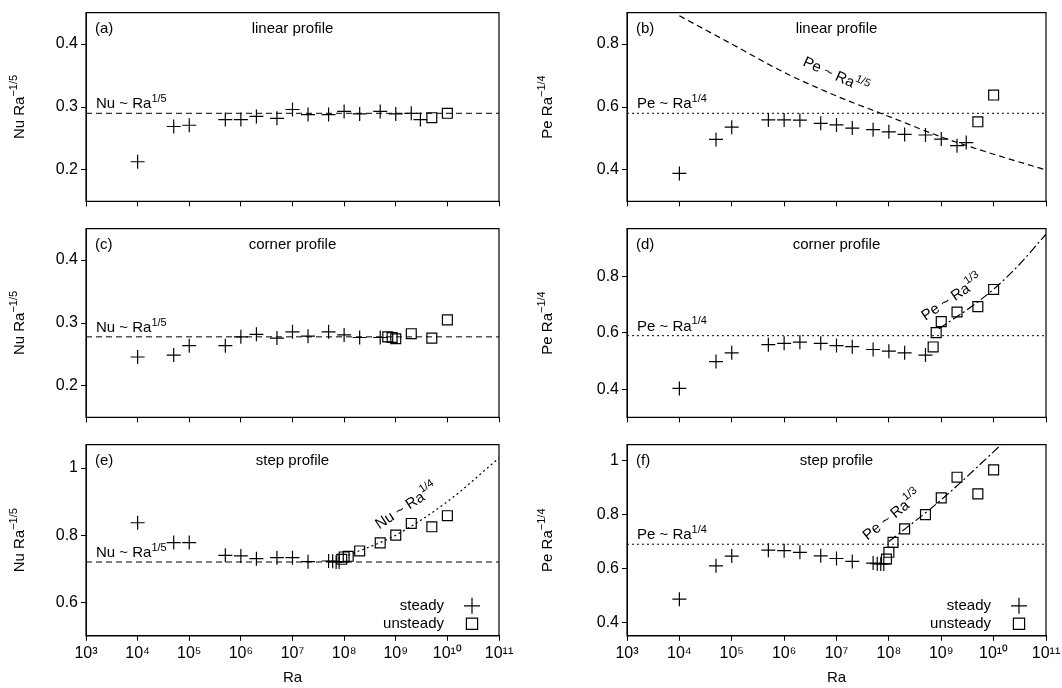 This screenshot has width=1062, height=688. Describe the element at coordinates (104, 459) in the screenshot. I see `annotation: (e)` at that location.